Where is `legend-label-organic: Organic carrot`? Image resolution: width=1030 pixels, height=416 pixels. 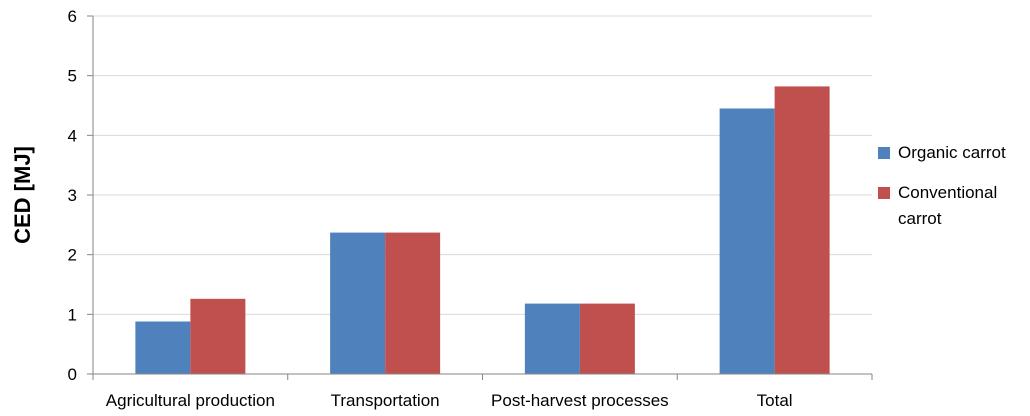 legend-label-organic: Organic carrot is located at coordinates (952, 152).